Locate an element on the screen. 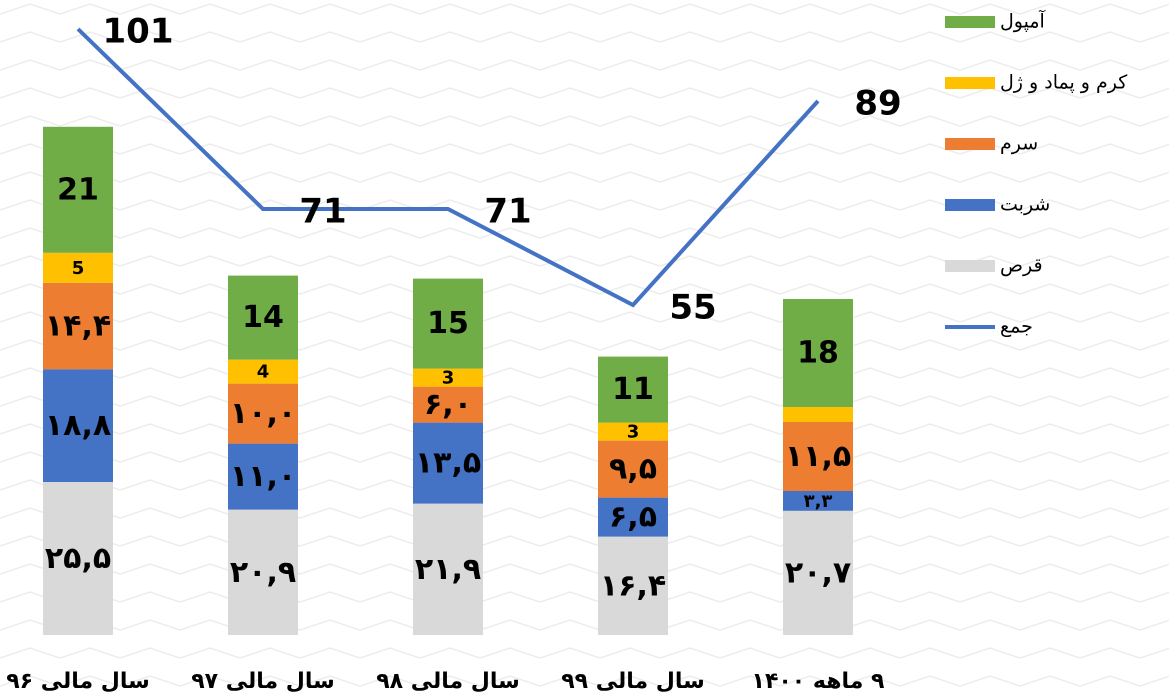 The height and width of the screenshot is (697, 1169). value-label: ۹,۵ is located at coordinates (633, 469).